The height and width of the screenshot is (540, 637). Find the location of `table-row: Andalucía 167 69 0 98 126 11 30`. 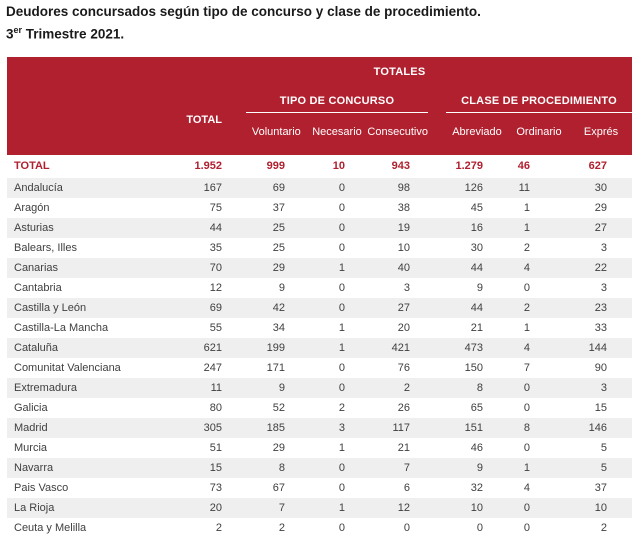

table-row: Andalucía 167 69 0 98 126 11 30 is located at coordinates (319, 188).